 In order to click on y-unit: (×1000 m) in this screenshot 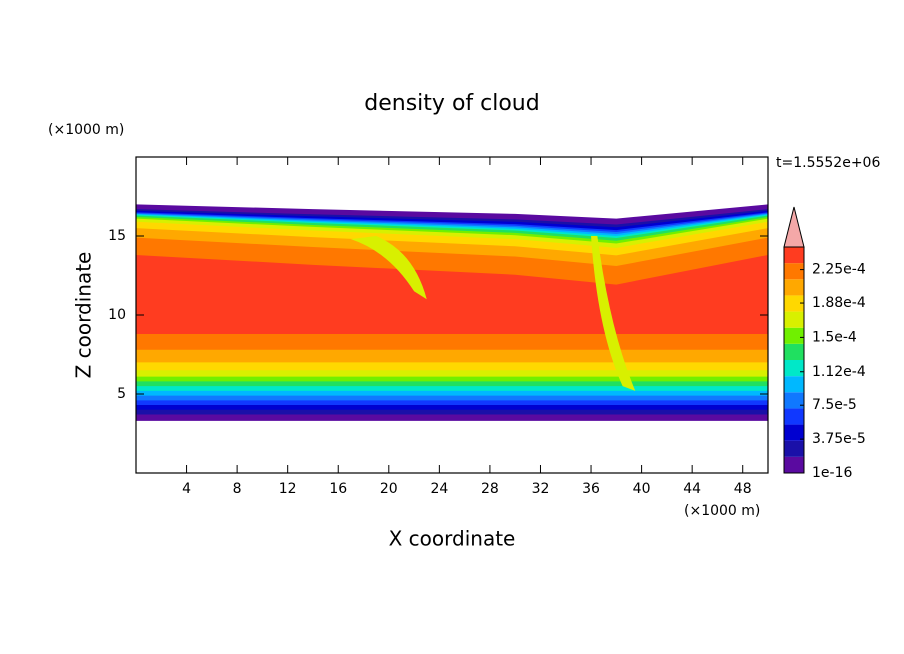, I will do `click(86, 130)`.